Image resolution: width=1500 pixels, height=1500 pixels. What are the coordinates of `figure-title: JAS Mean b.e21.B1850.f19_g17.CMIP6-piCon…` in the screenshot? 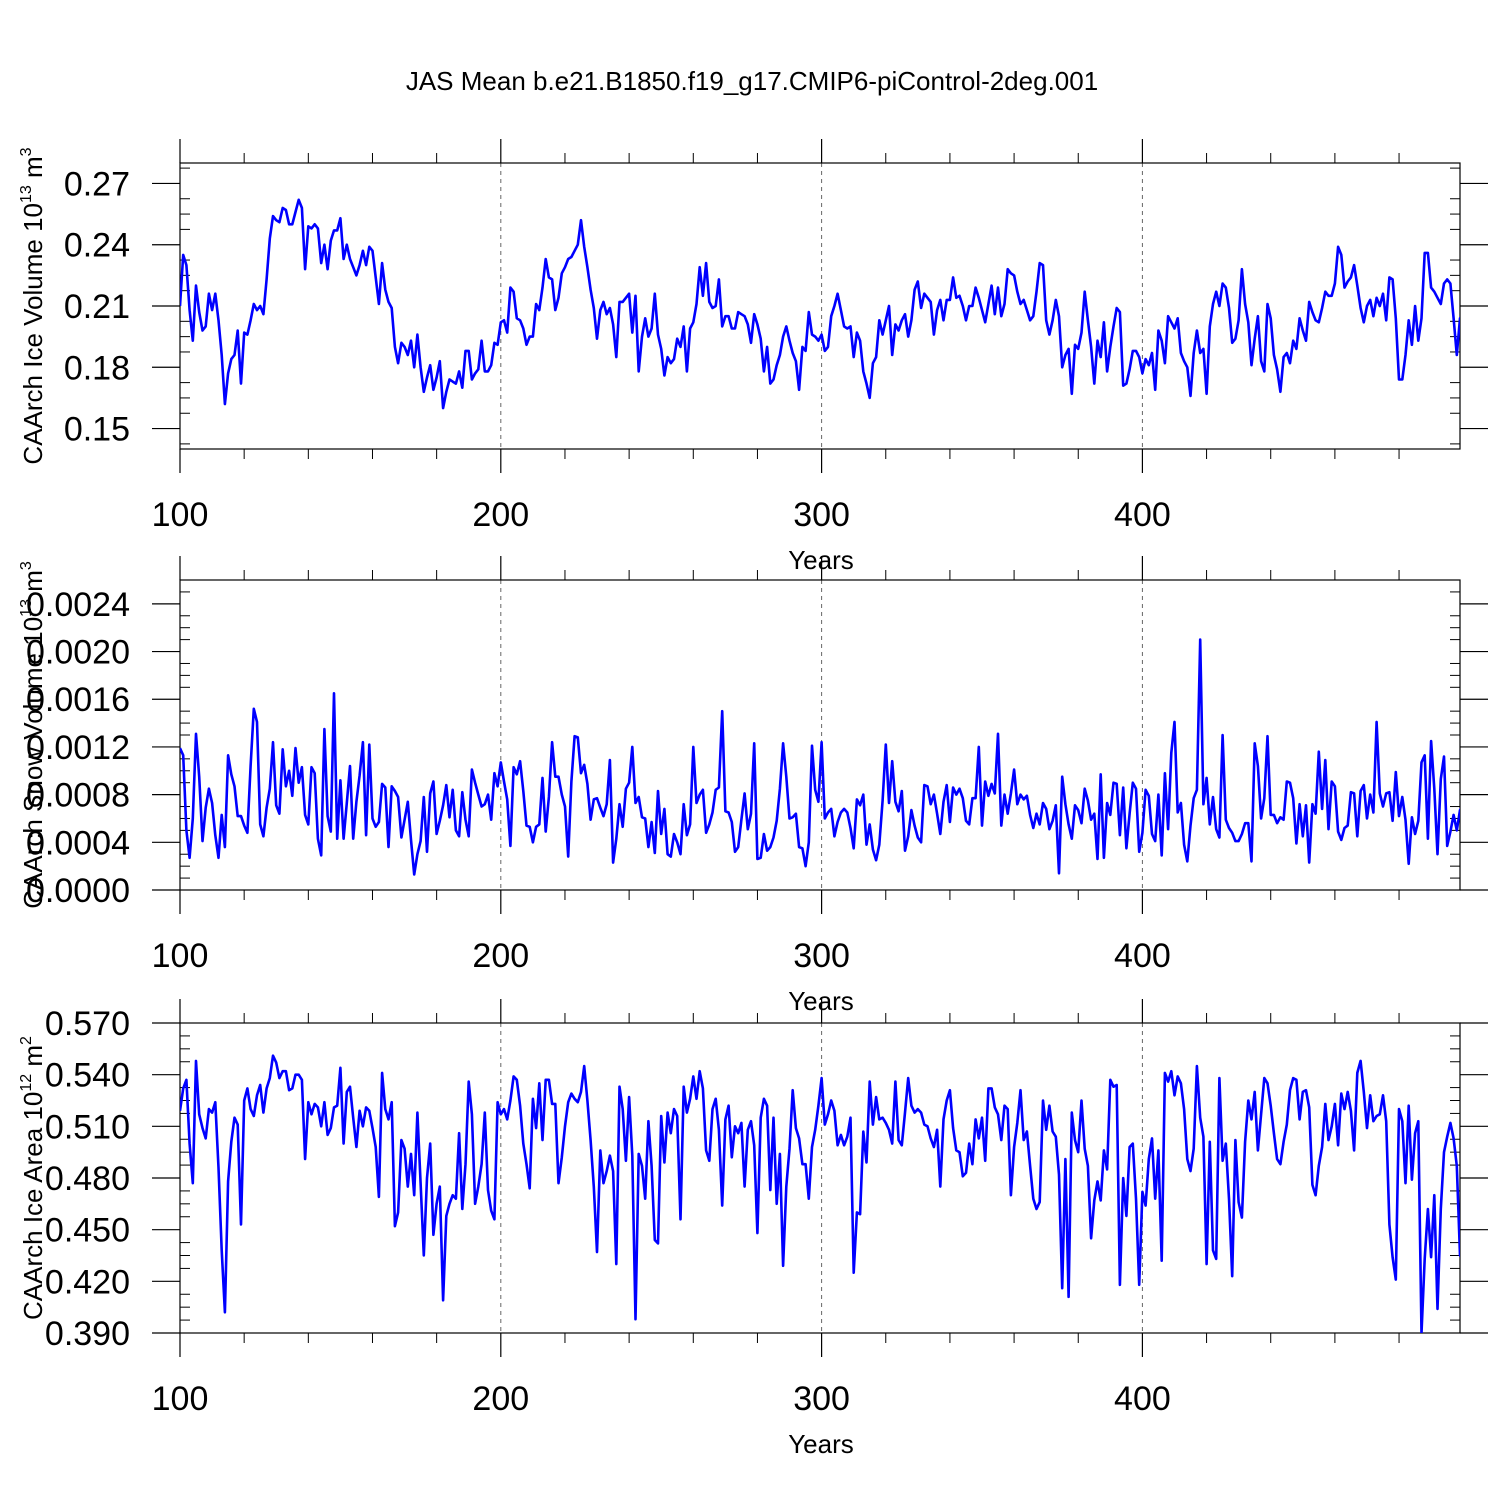 It's located at (752, 81).